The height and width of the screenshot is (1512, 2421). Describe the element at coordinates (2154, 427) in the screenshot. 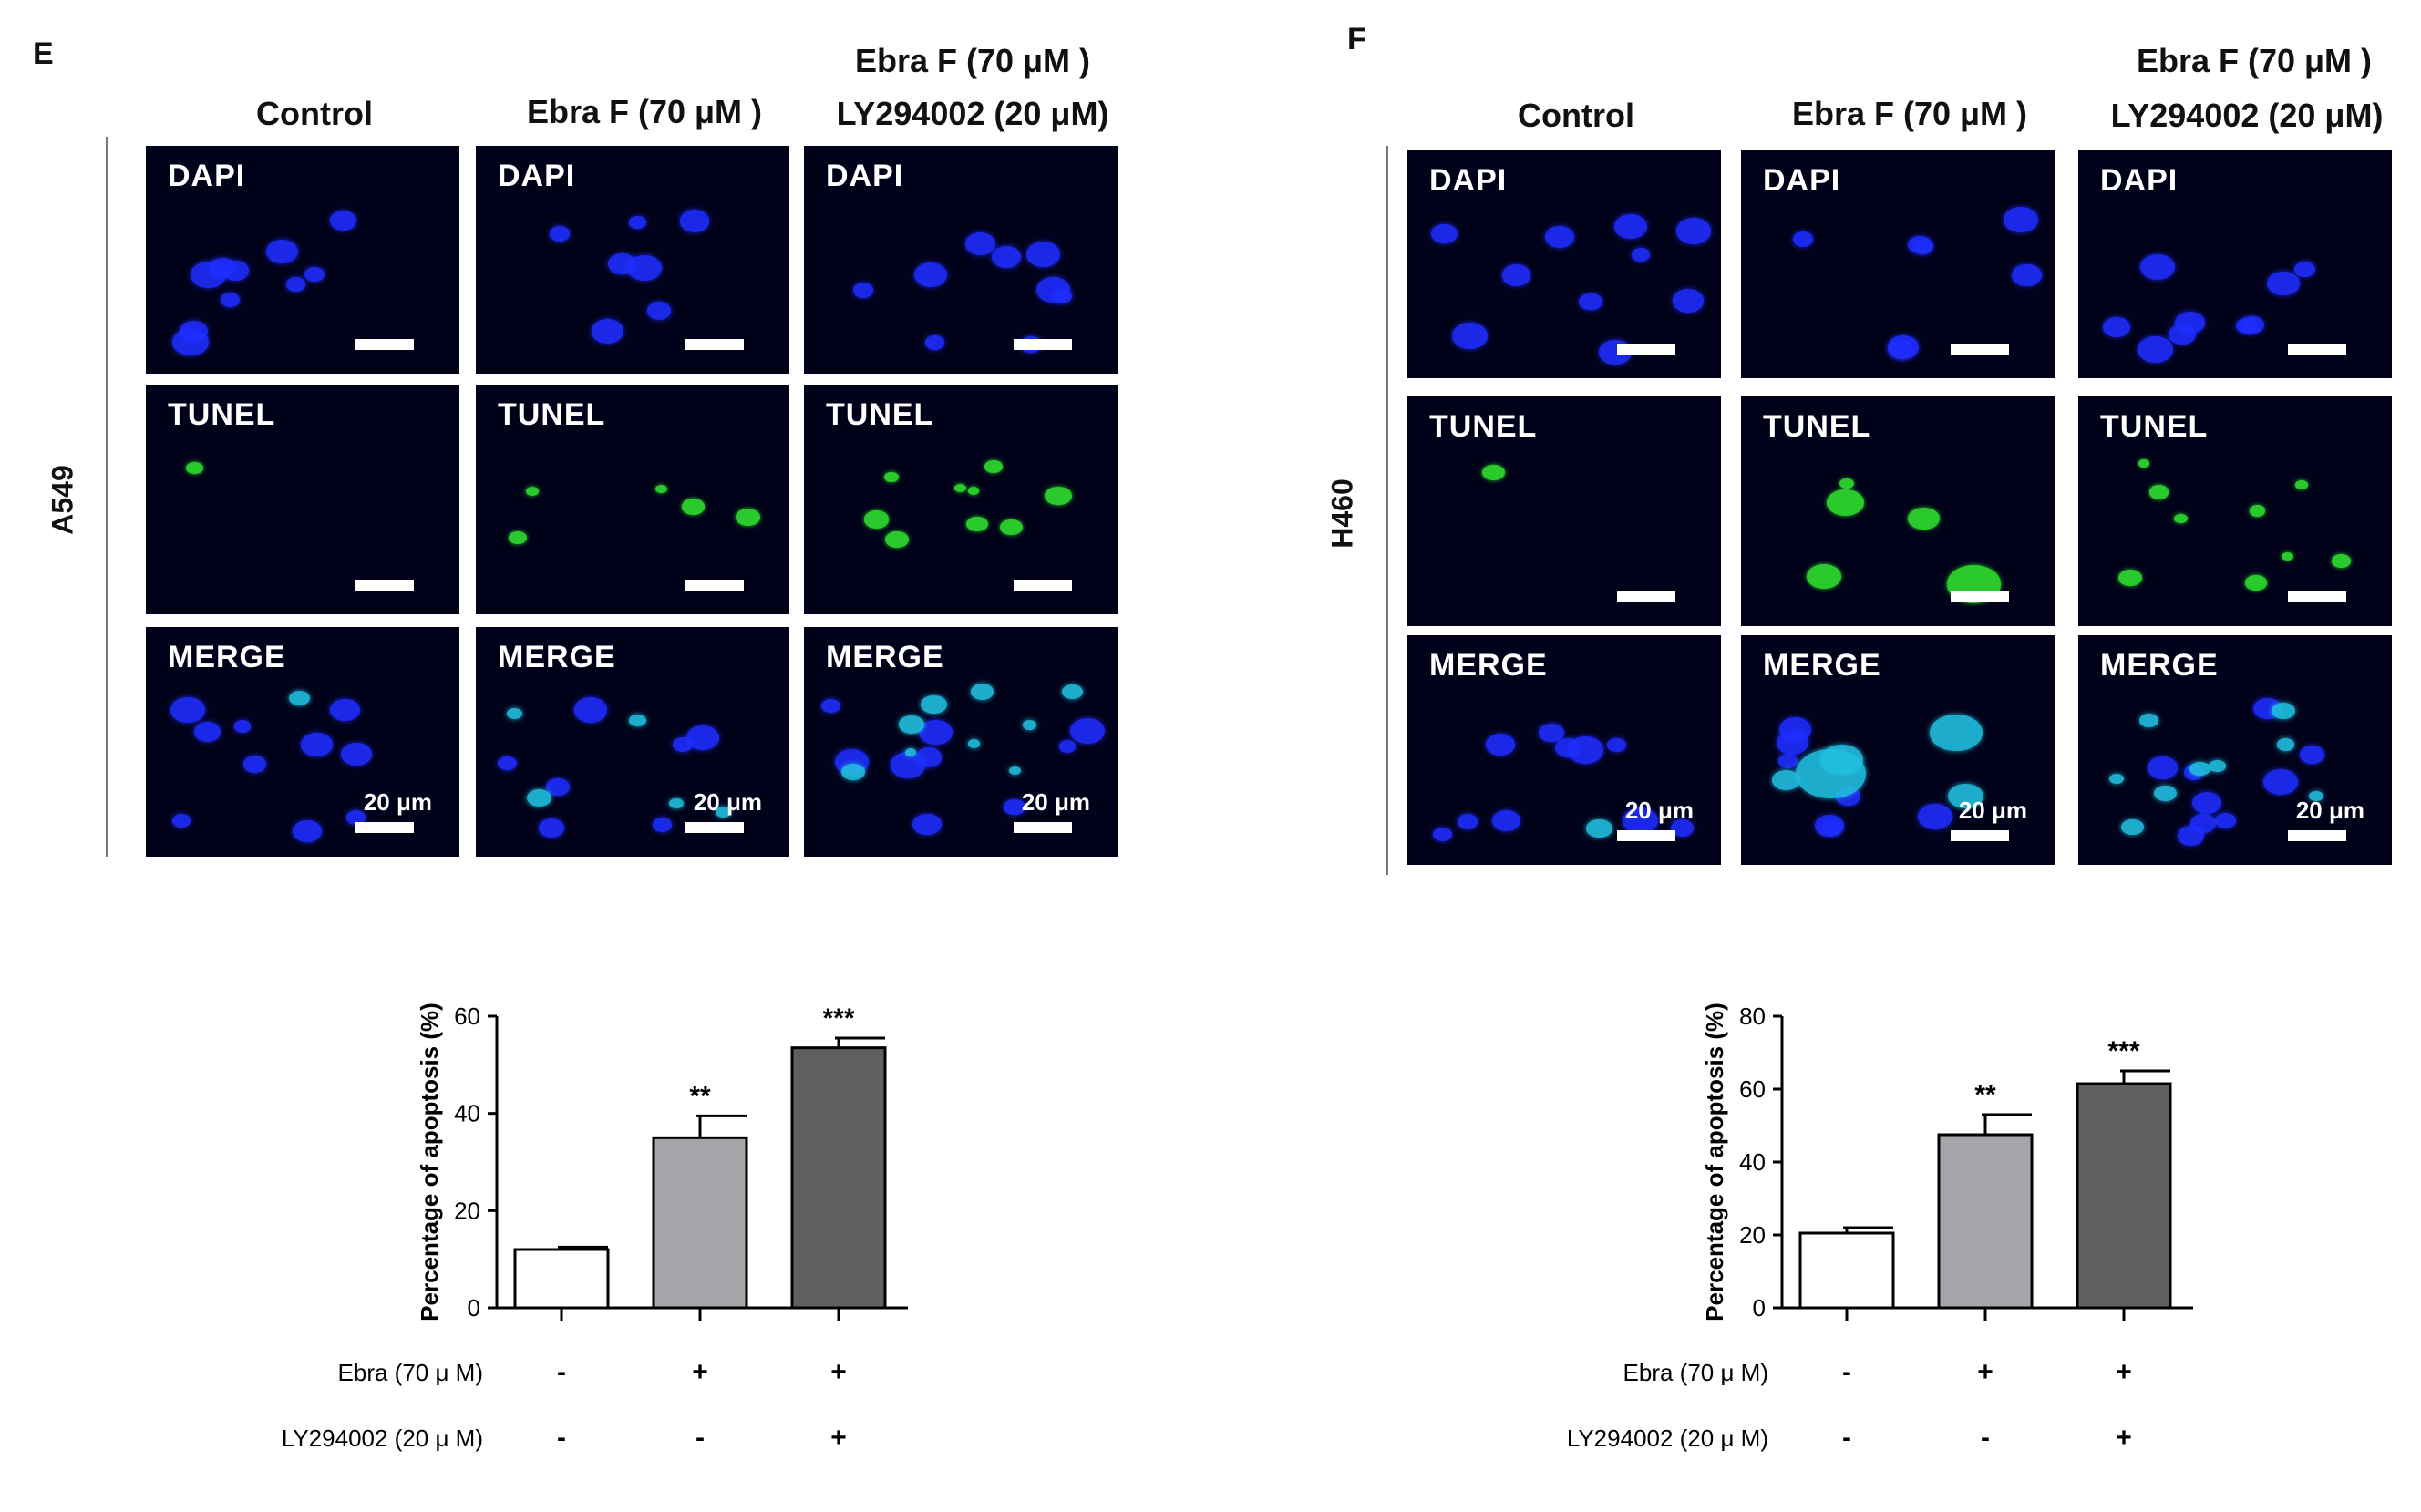

I see `micrograph-channel-label: TUNEL` at that location.